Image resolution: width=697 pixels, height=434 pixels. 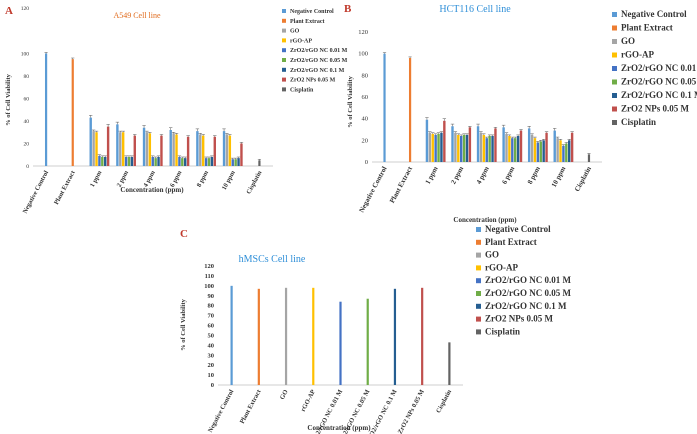 I want to click on y-tick-label: 30, so click(x=211, y=355).